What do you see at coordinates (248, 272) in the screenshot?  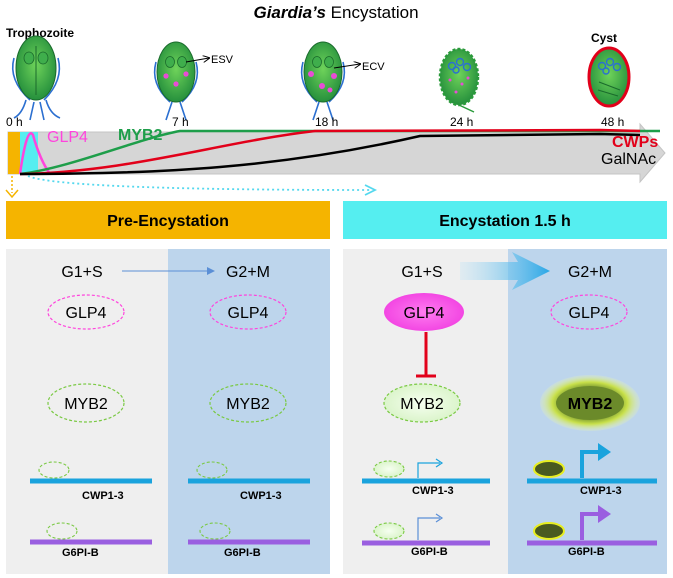 I see `left-phase-g2m: G2+M` at bounding box center [248, 272].